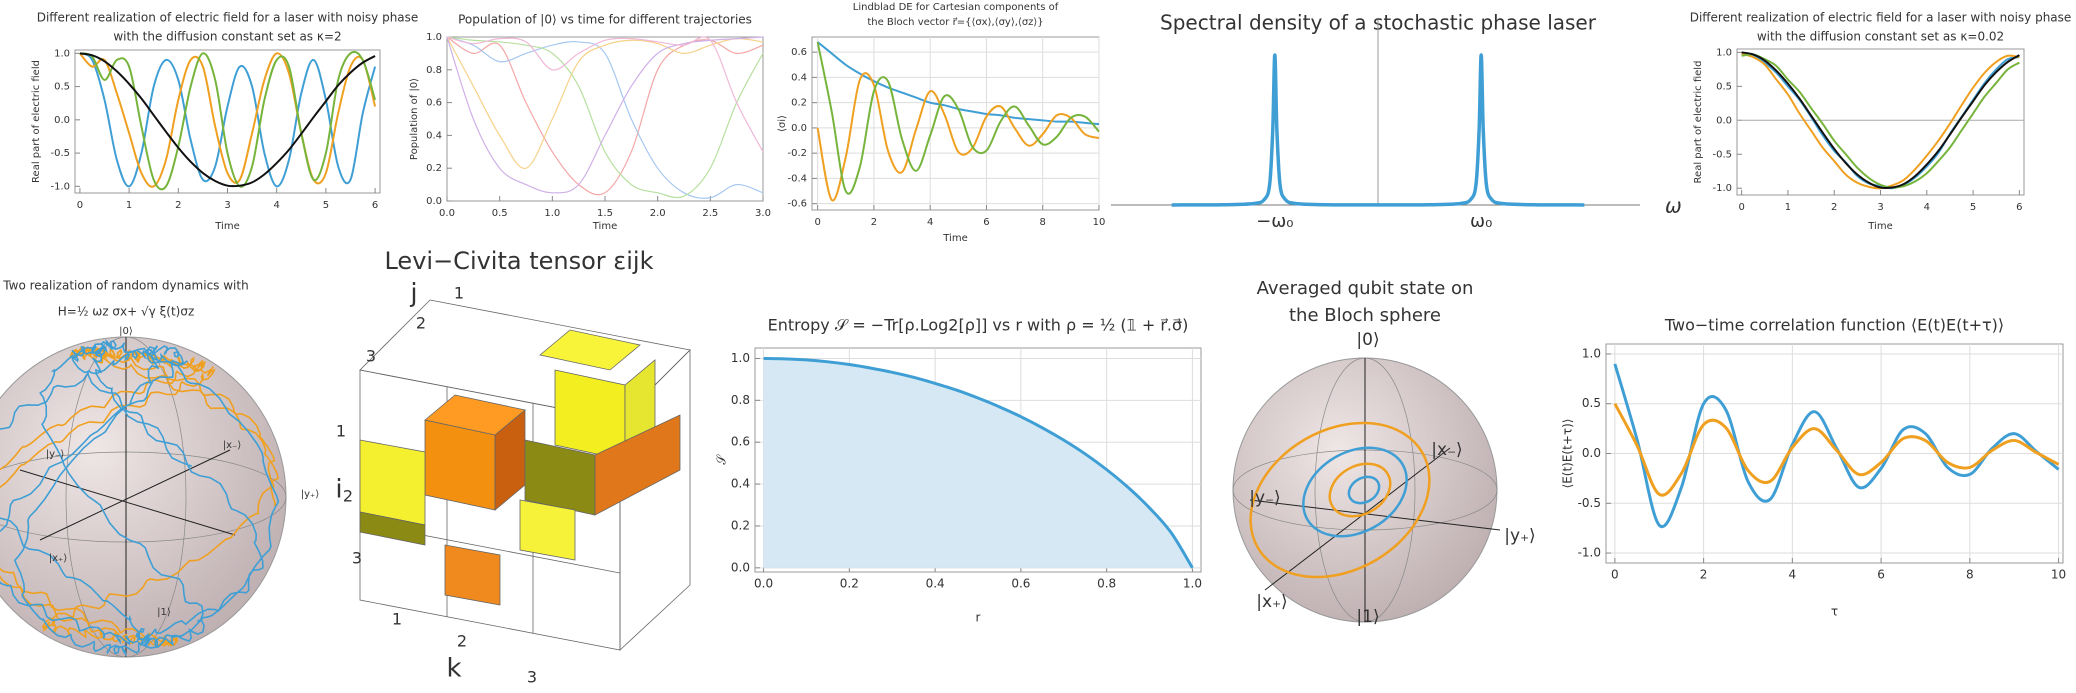 This screenshot has height=693, width=2076. What do you see at coordinates (978, 618) in the screenshot?
I see `x-axis-label: r` at bounding box center [978, 618].